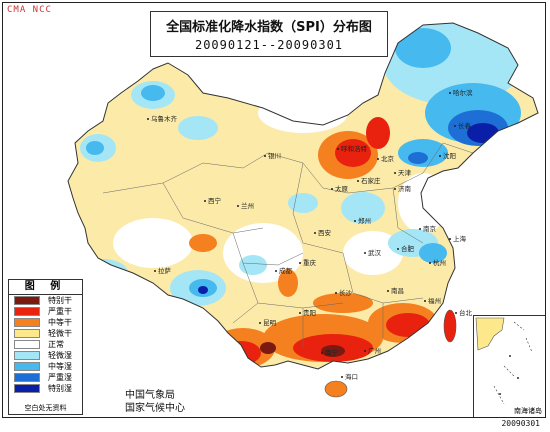 This screenshot has height=432, width=550. Describe the element at coordinates (60, 366) in the screenshot. I see `legend-label: 中等湿` at that location.